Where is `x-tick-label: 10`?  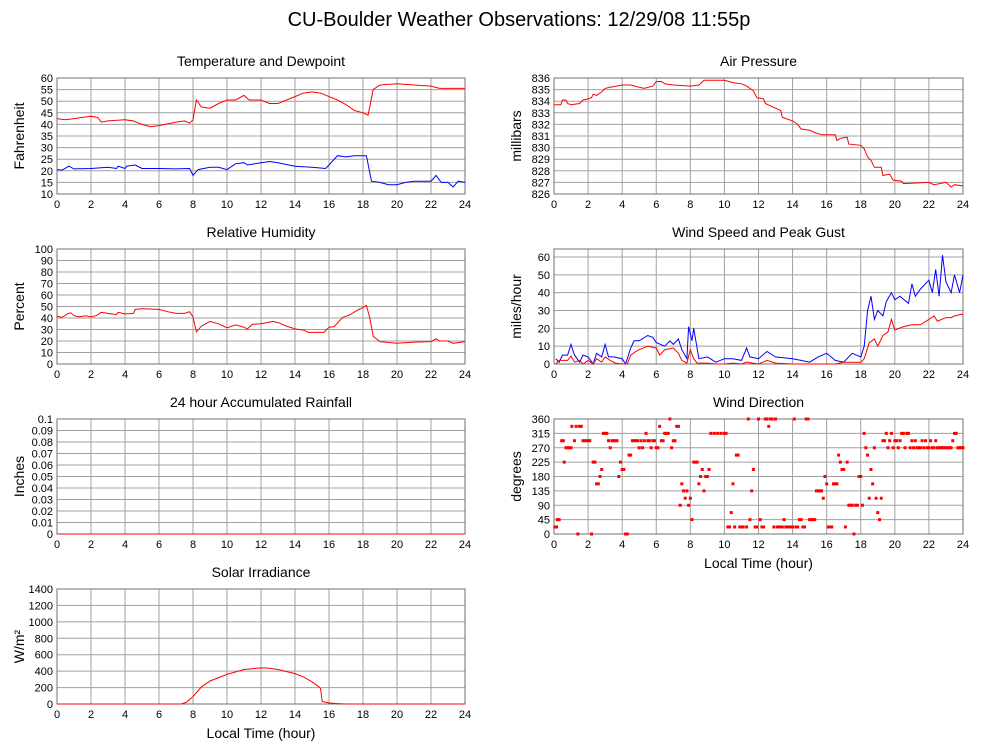
x-tick-label: 10 is located at coordinates (724, 375).